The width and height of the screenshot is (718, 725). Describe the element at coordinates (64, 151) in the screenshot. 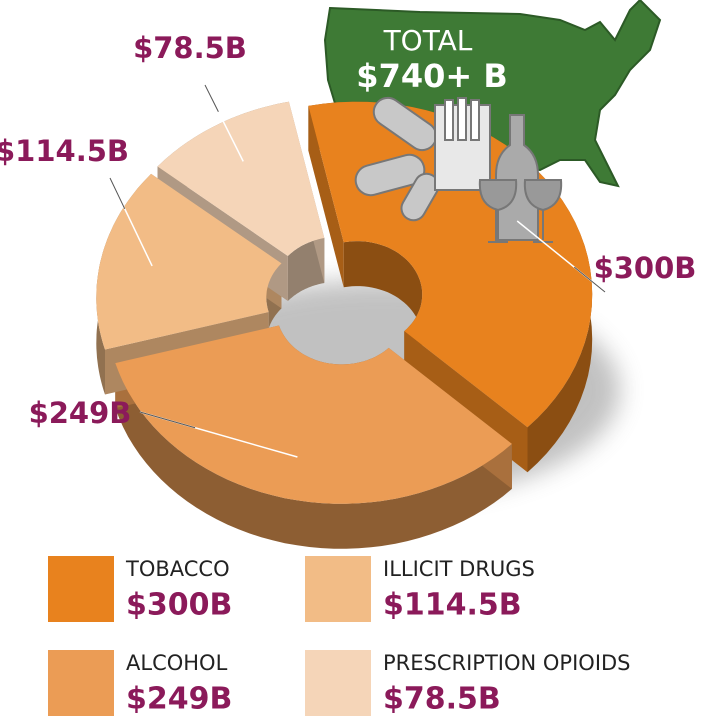

I see `value-label: $114.5B` at that location.